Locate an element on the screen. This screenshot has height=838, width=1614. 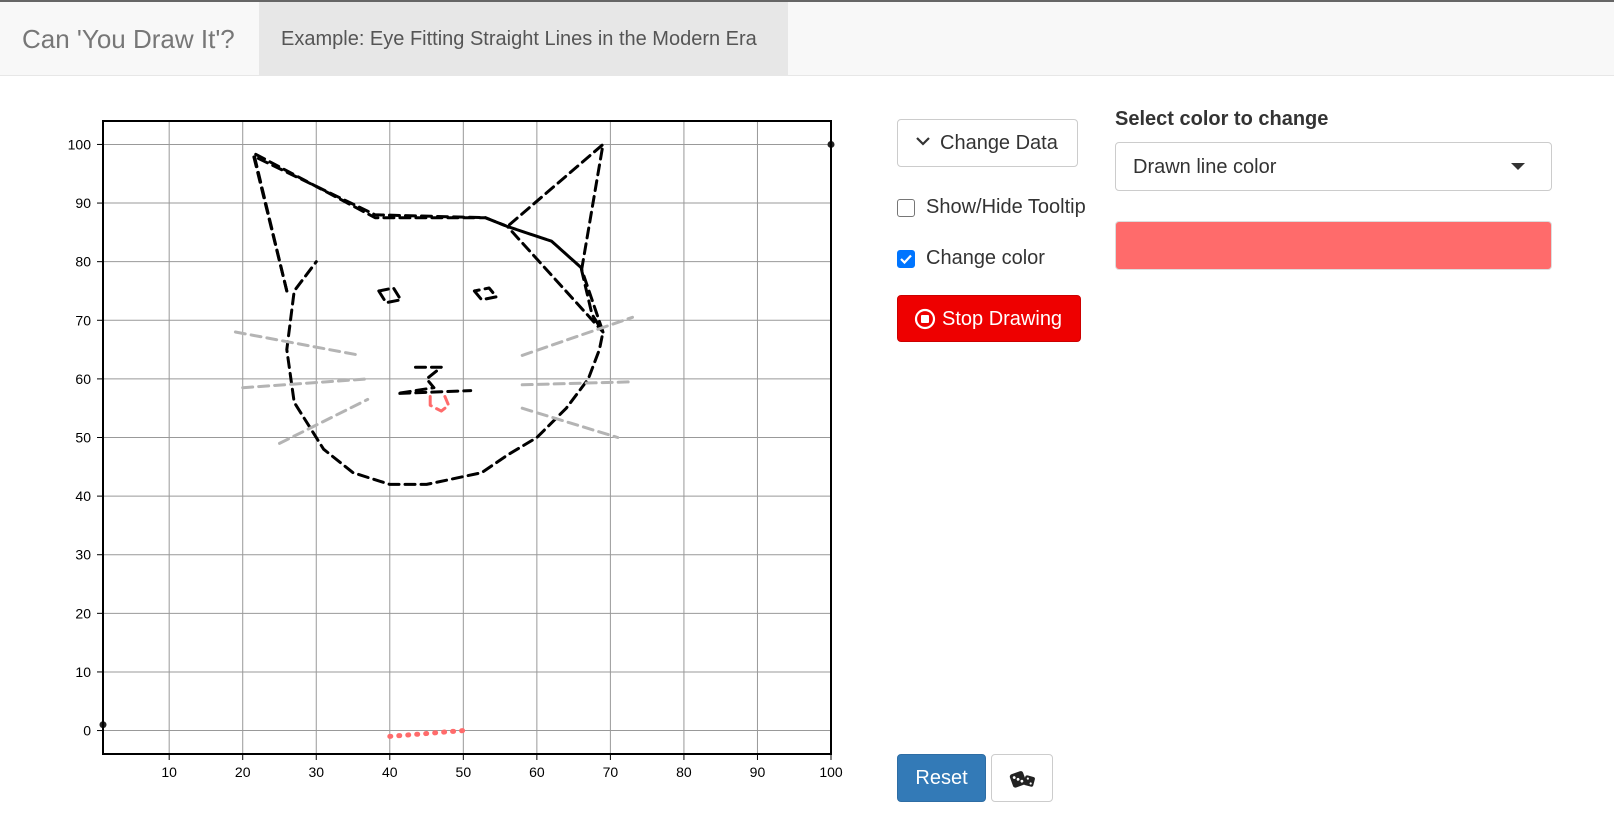
x-tick-label: 30 is located at coordinates (316, 772).